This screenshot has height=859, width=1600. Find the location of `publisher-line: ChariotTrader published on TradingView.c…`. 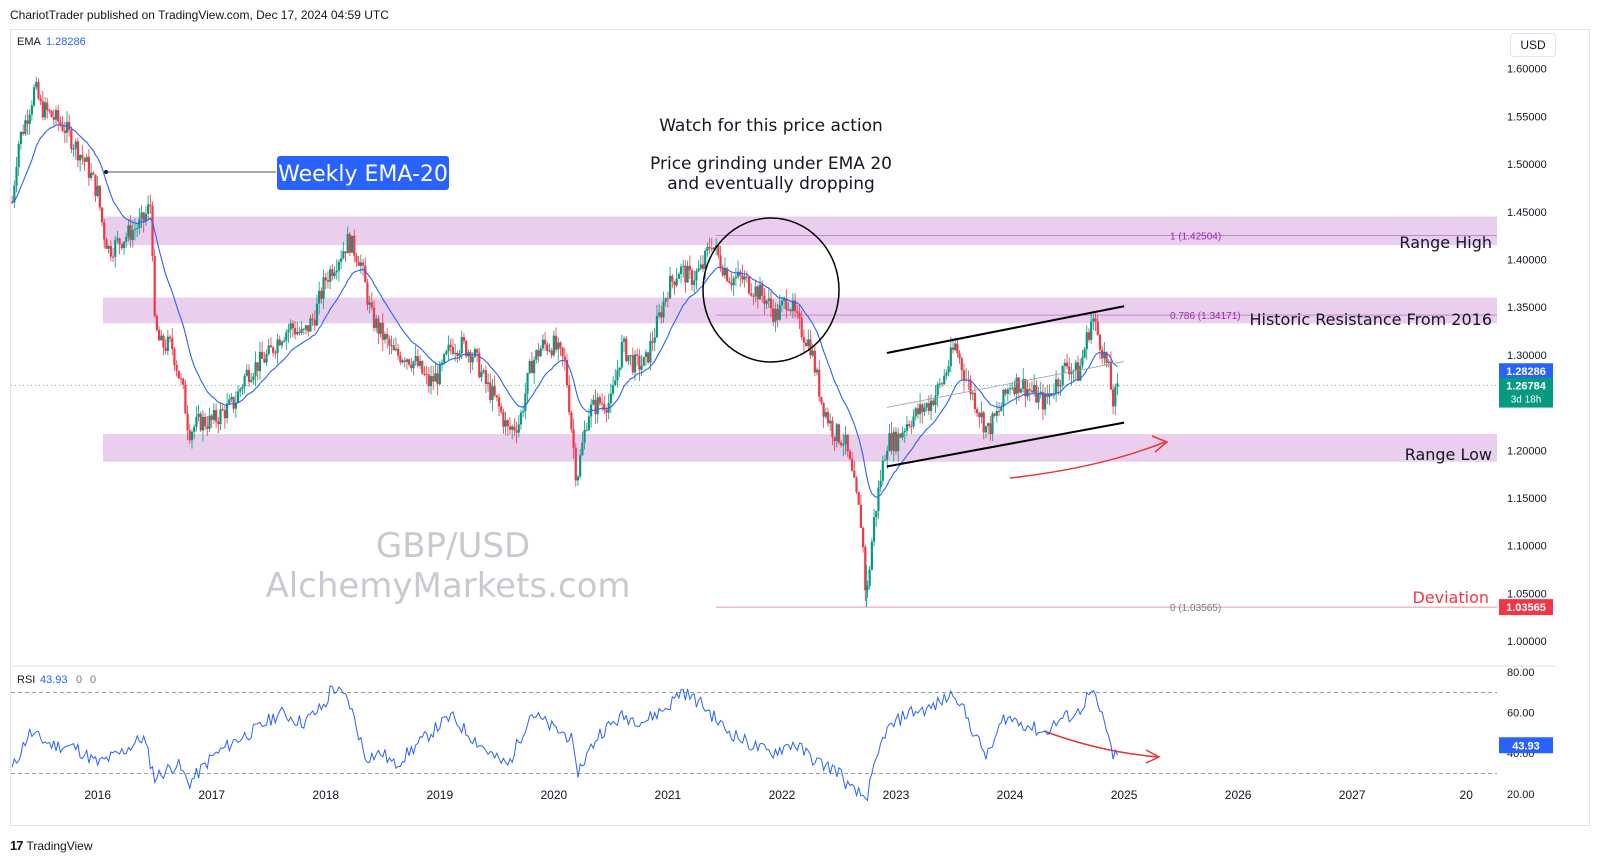

publisher-line: ChariotTrader published on TradingView.c… is located at coordinates (199, 15).